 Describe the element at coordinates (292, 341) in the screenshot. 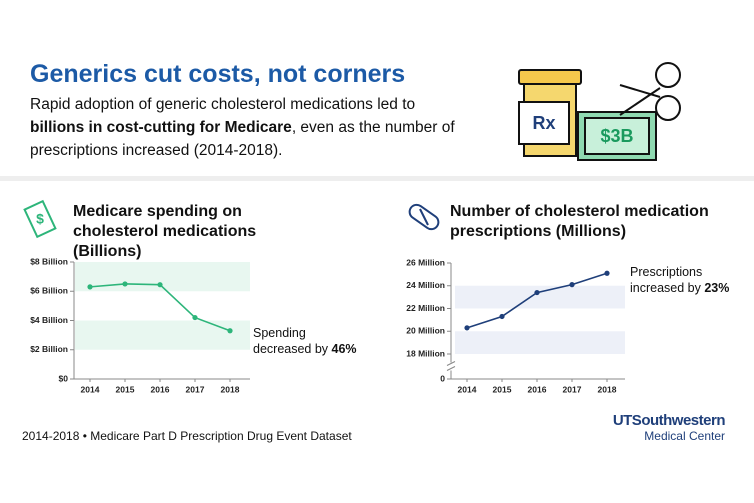

I see `annotation-text: Spending decreased by` at that location.